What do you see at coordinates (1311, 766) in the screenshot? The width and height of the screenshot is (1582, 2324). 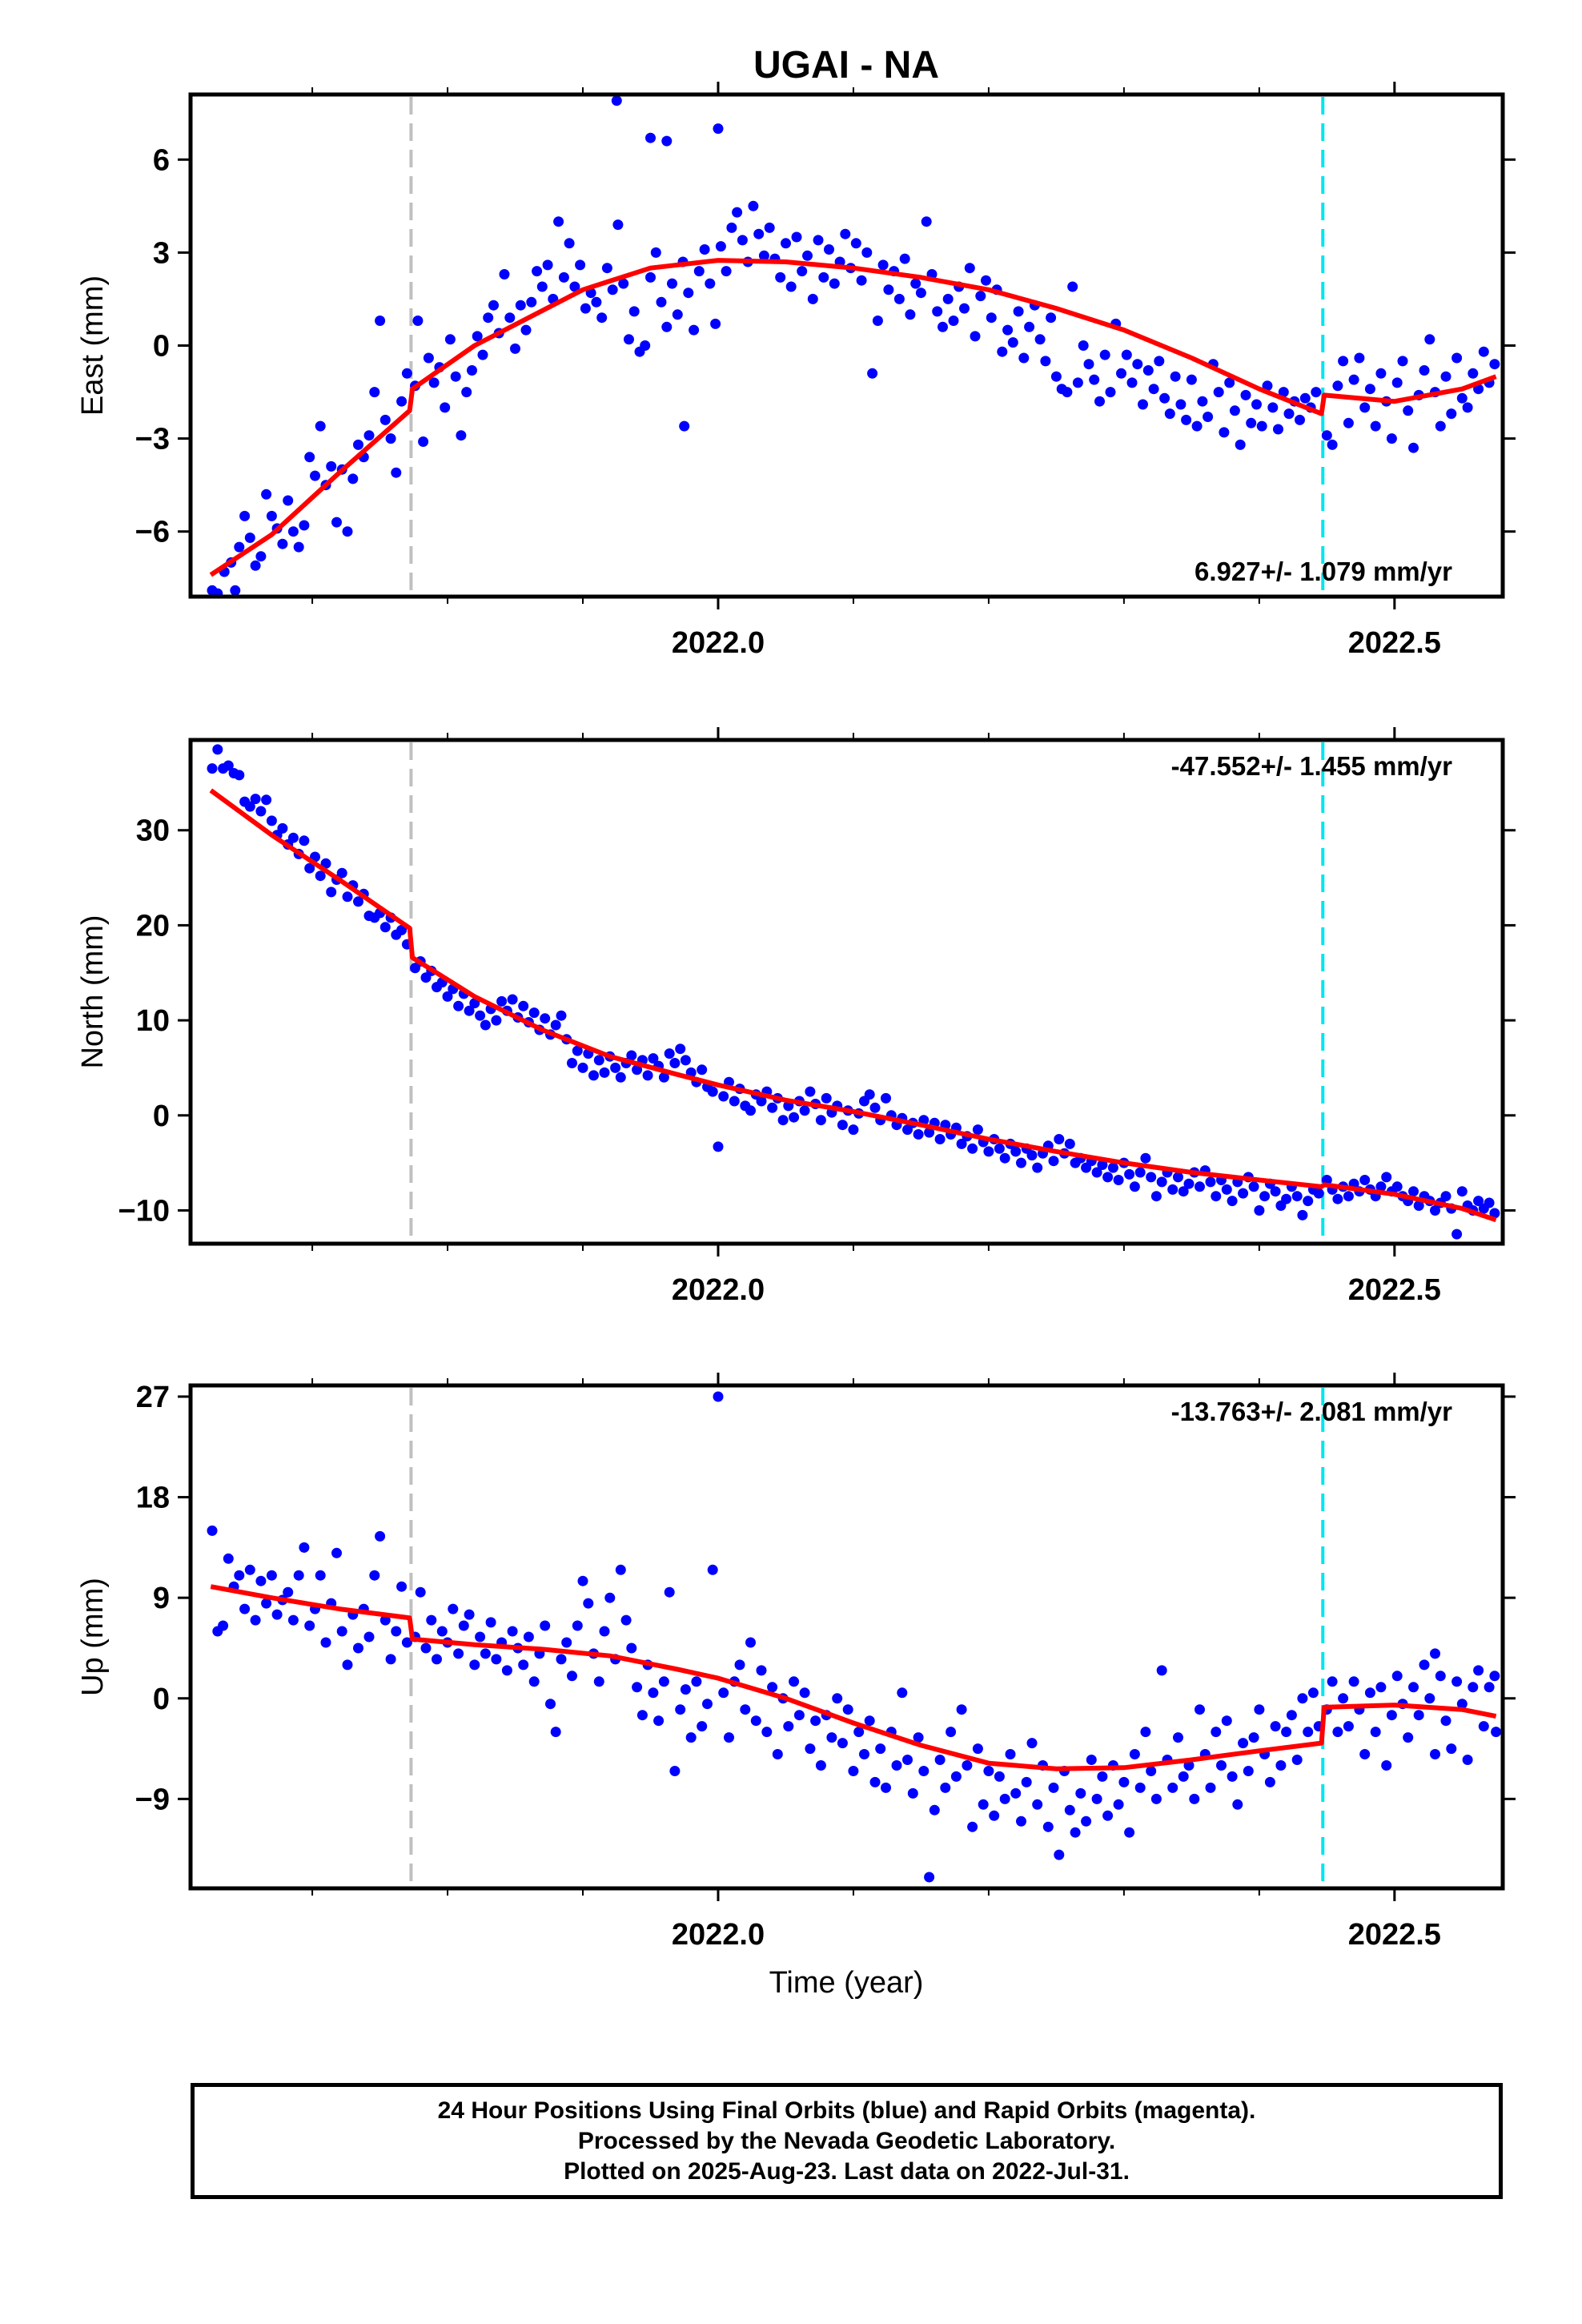 I see `north-rate-label: -47.552+/- 1.455 mm/yr` at bounding box center [1311, 766].